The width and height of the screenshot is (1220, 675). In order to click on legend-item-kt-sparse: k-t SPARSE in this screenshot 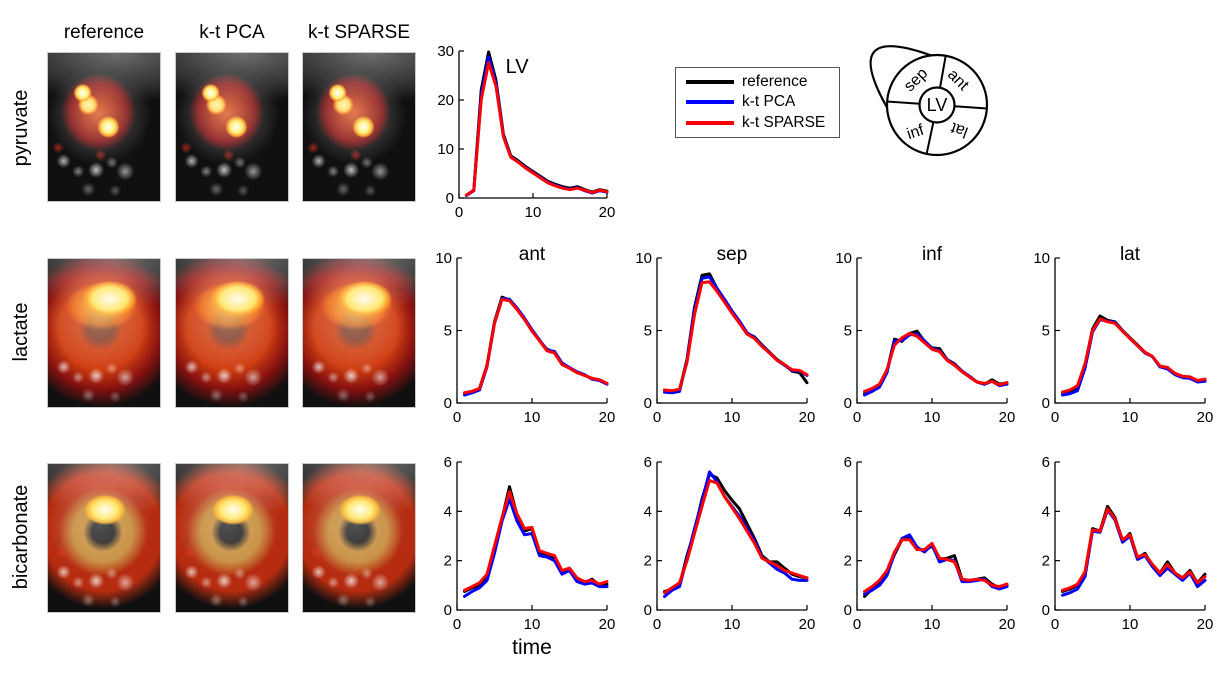, I will do `click(759, 123)`.